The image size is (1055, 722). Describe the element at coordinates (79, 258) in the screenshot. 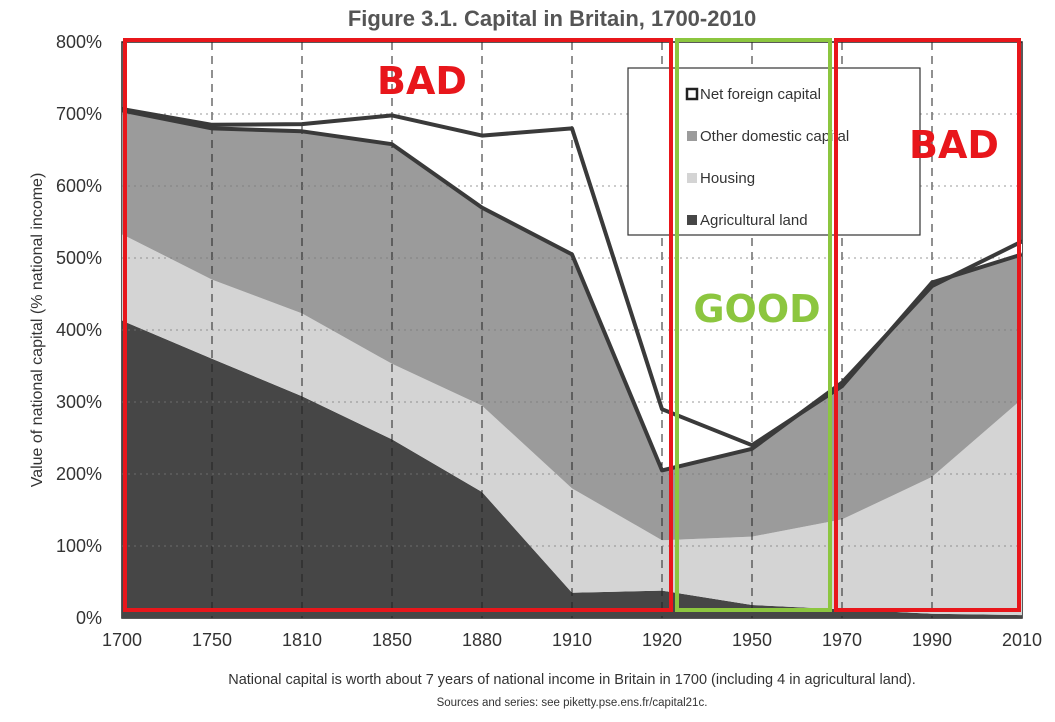

I see `y-tick-label: 500%` at that location.